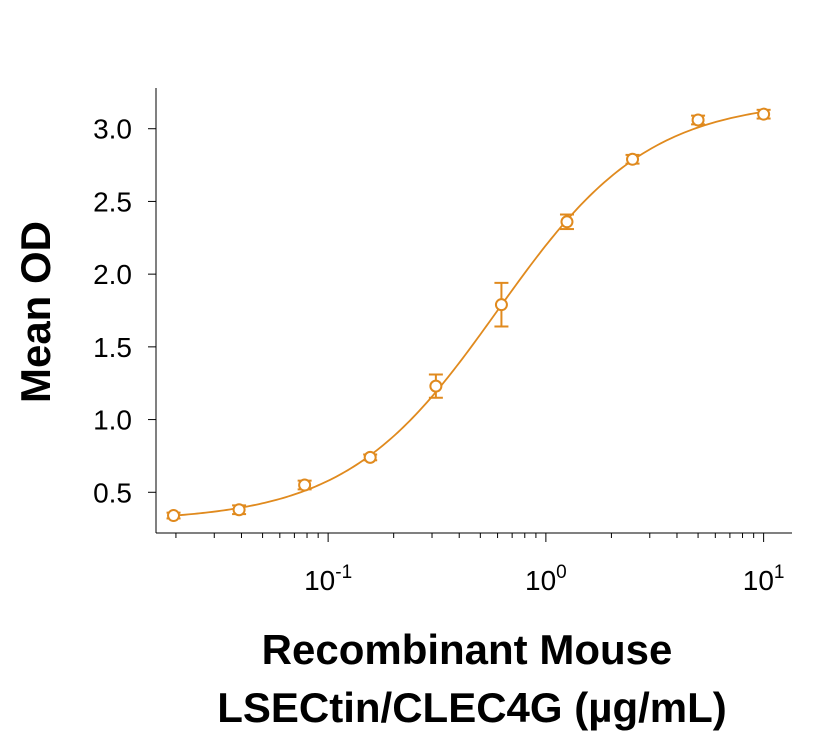  Describe the element at coordinates (112, 347) in the screenshot. I see `y-tick-label: 1.5` at that location.